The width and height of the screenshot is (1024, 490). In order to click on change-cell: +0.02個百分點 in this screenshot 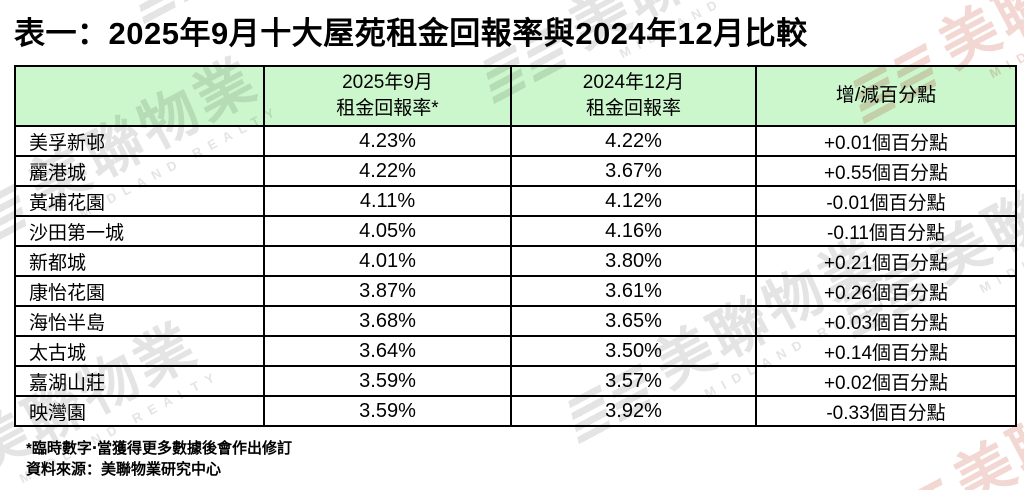, I will do `click(886, 381)`.